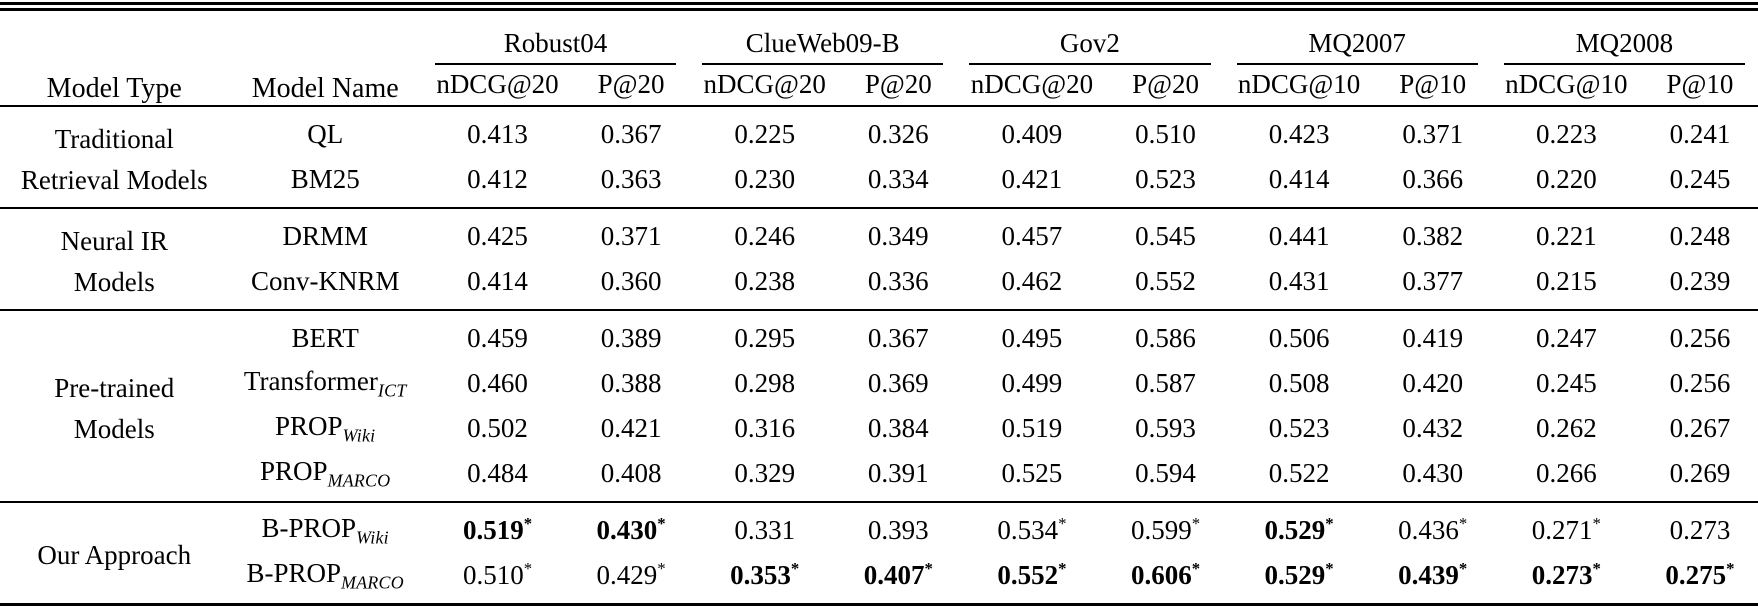 The image size is (1758, 606). Describe the element at coordinates (497, 335) in the screenshot. I see `metric-value-cell: 0.459` at that location.